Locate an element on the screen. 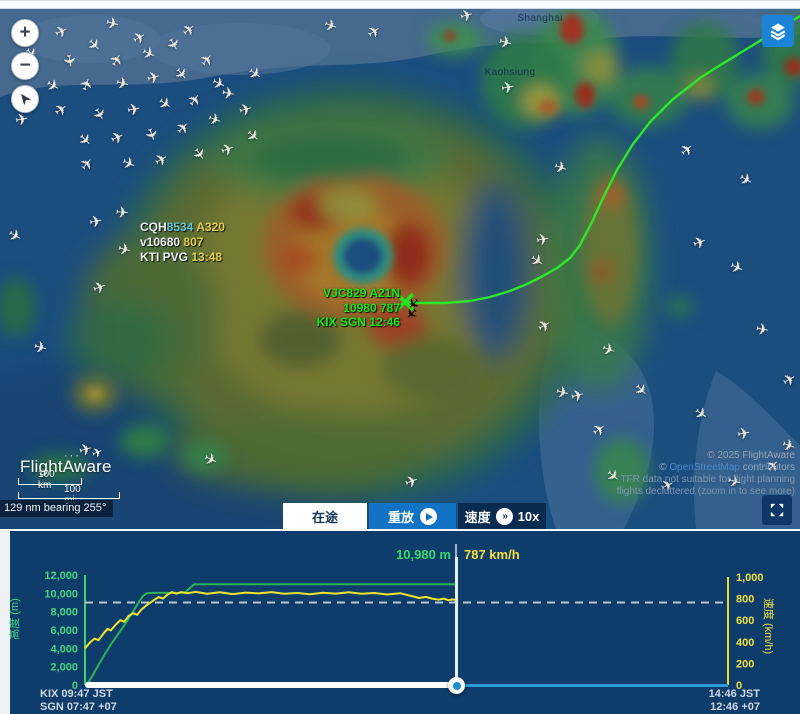 This screenshot has width=800, height=714. flightaware-logo: FlightAware ✈ ··· is located at coordinates (66, 460).